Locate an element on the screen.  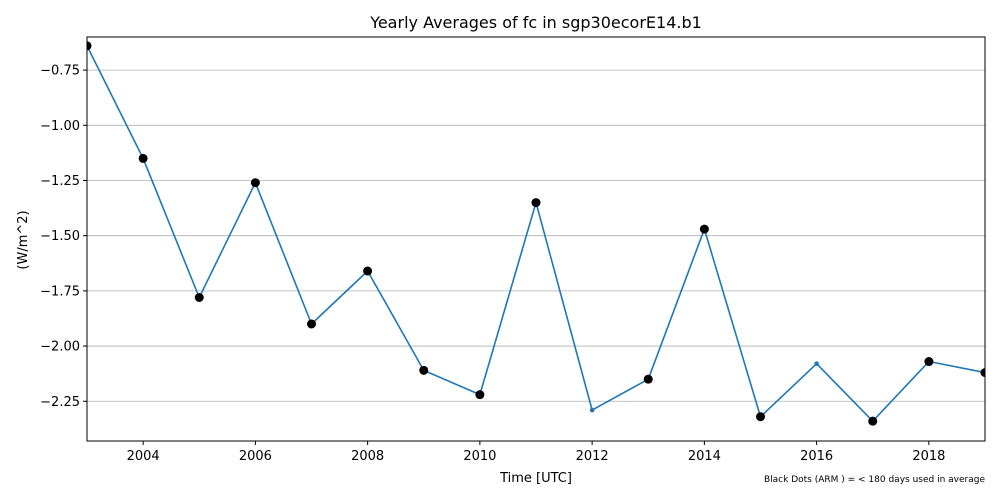
x-tick-label: 2018 is located at coordinates (928, 456).